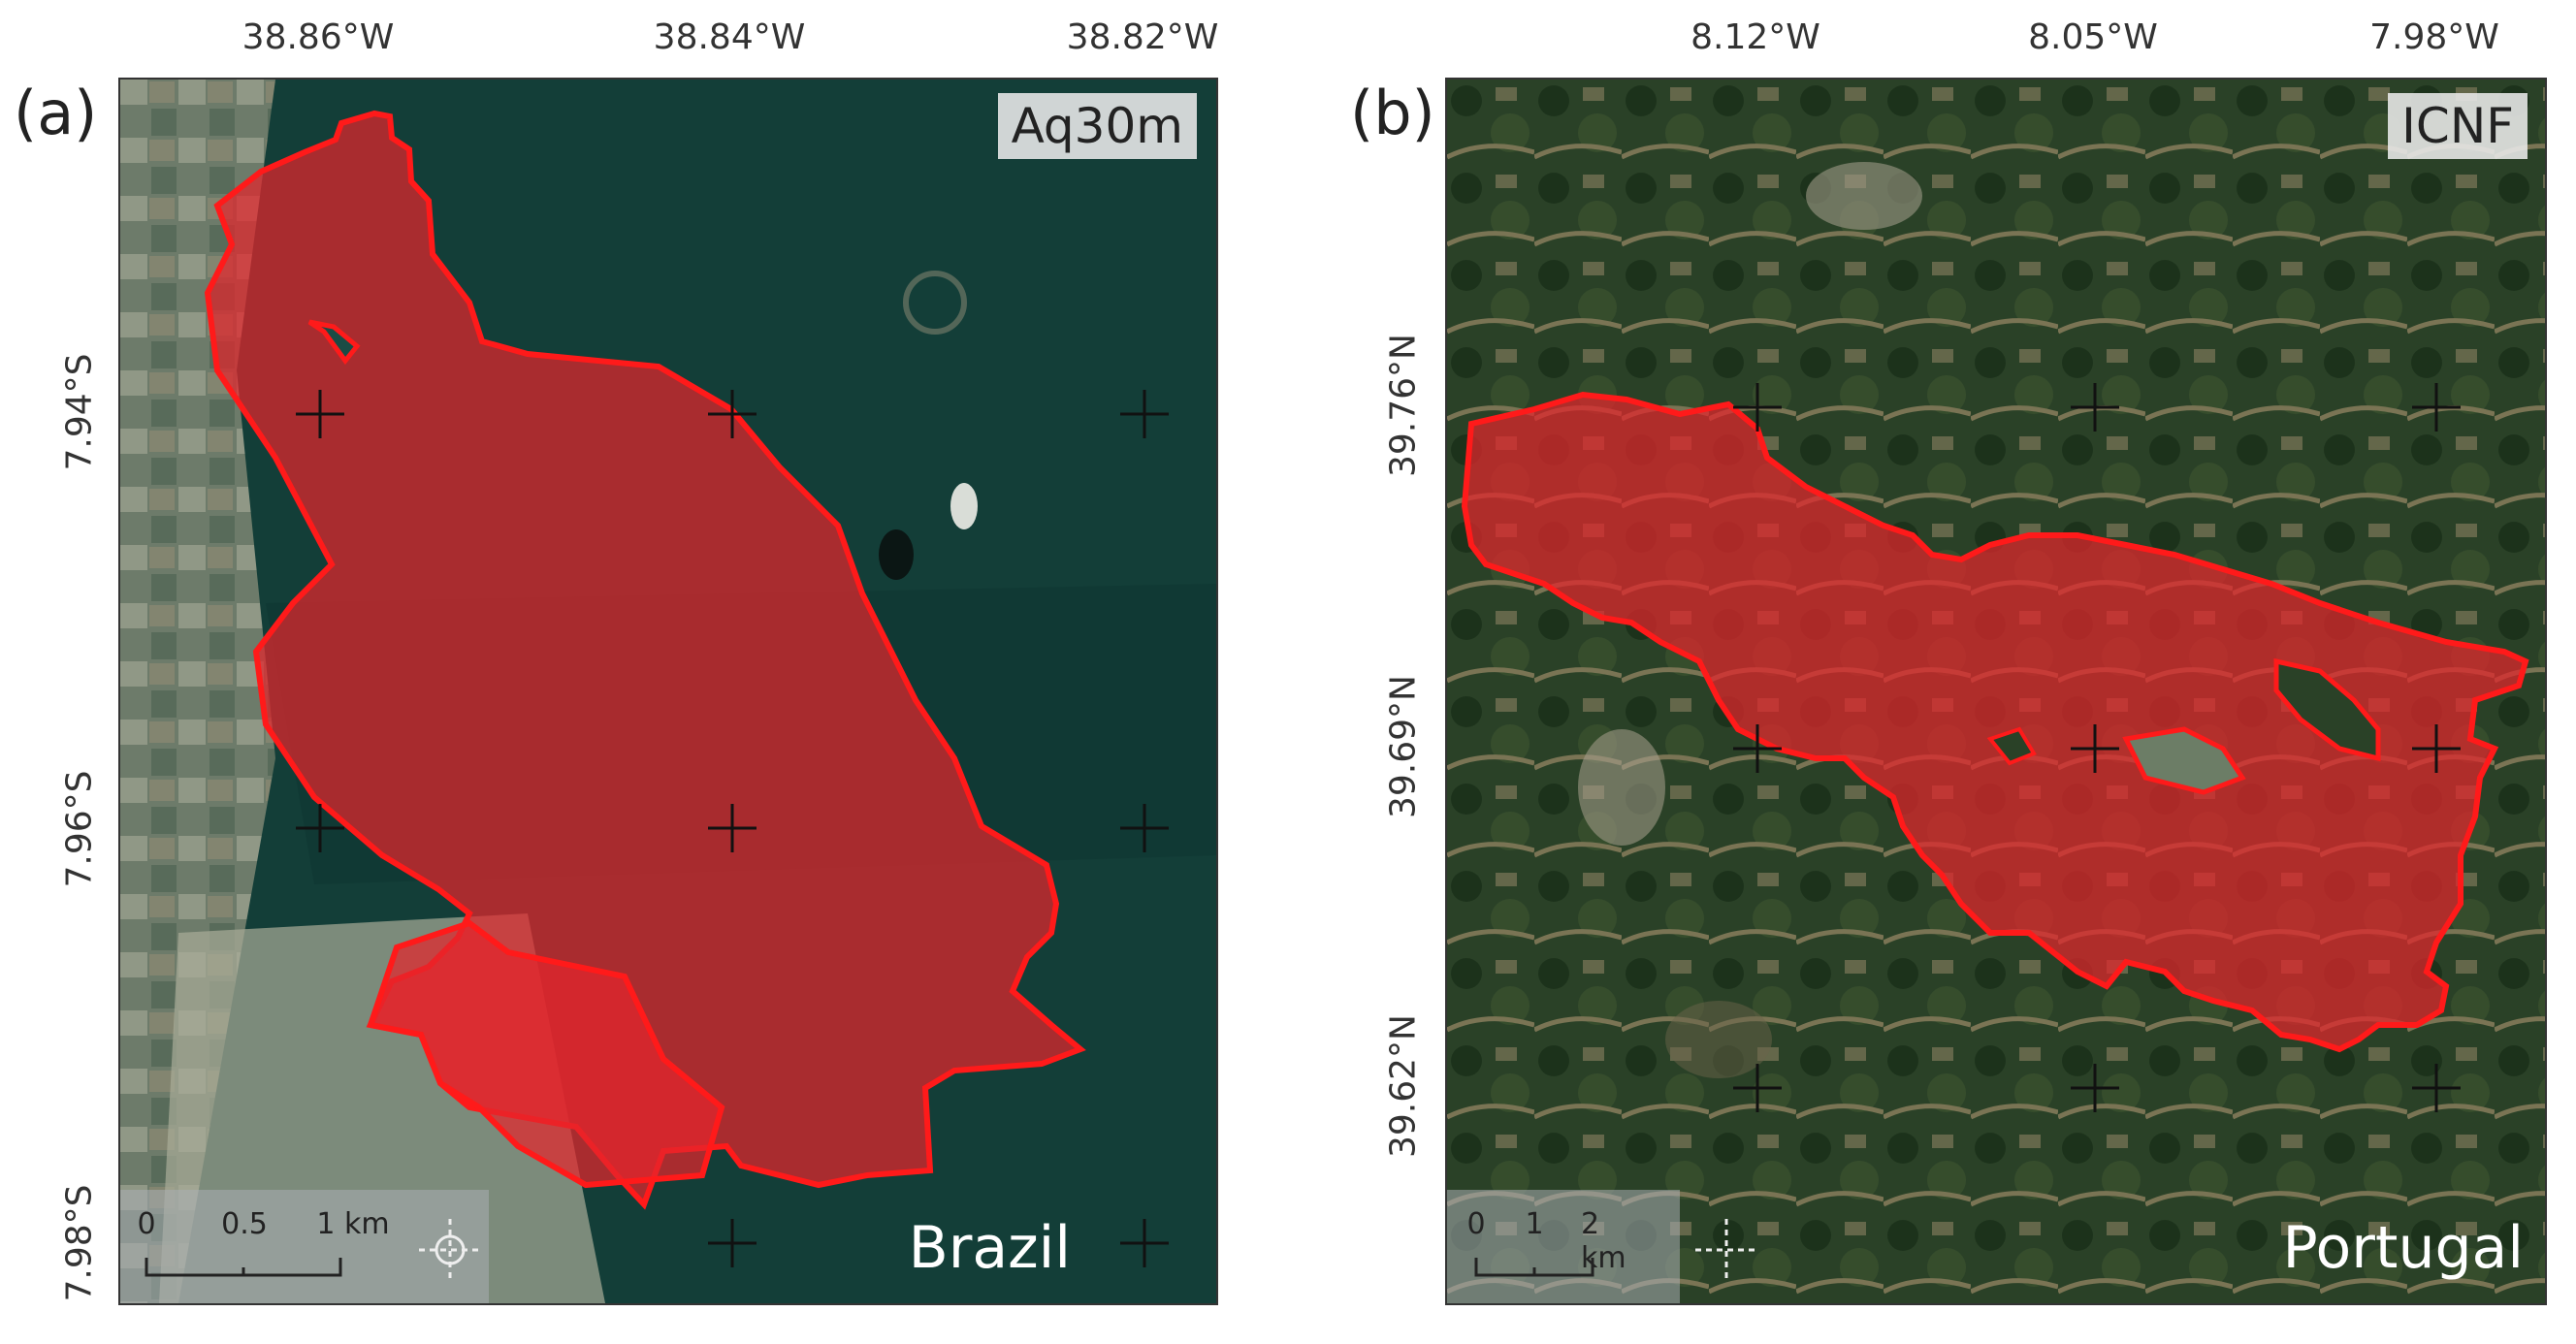  Describe the element at coordinates (244, 1224) in the screenshot. I see `scale-label-a-1: 0.5` at that location.